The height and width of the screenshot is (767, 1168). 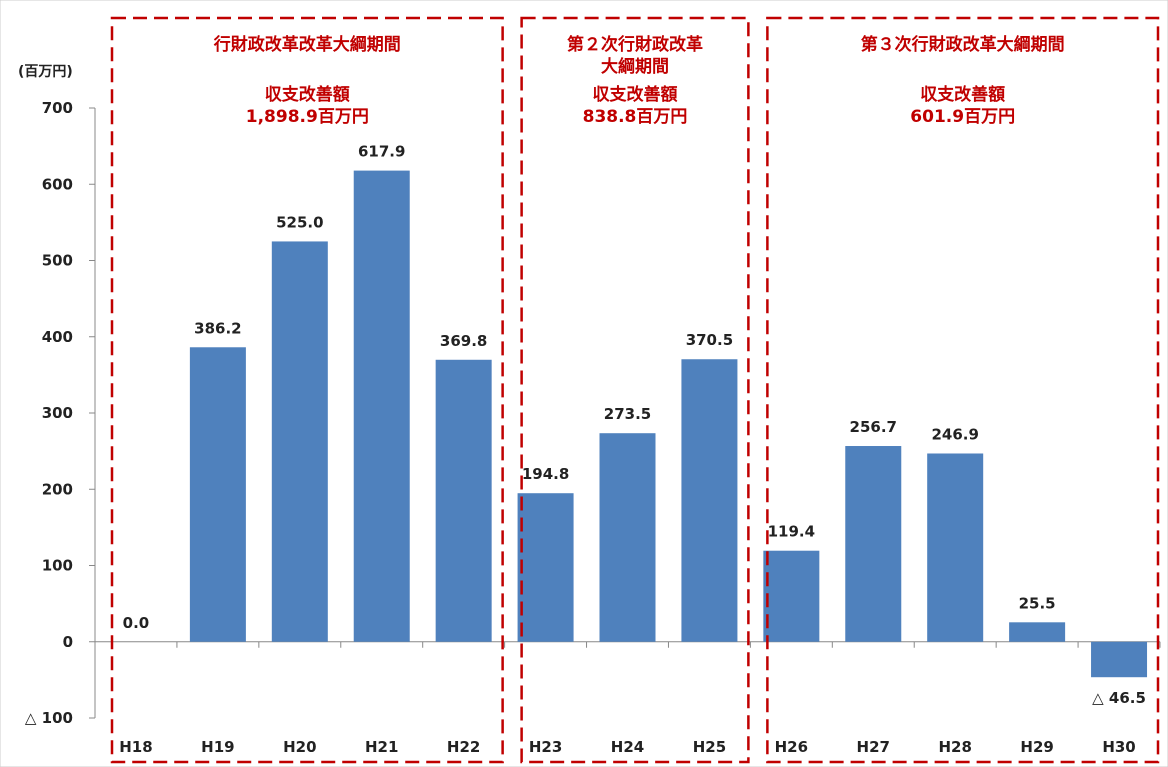 I want to click on data-label: 369.8, so click(x=463, y=341).